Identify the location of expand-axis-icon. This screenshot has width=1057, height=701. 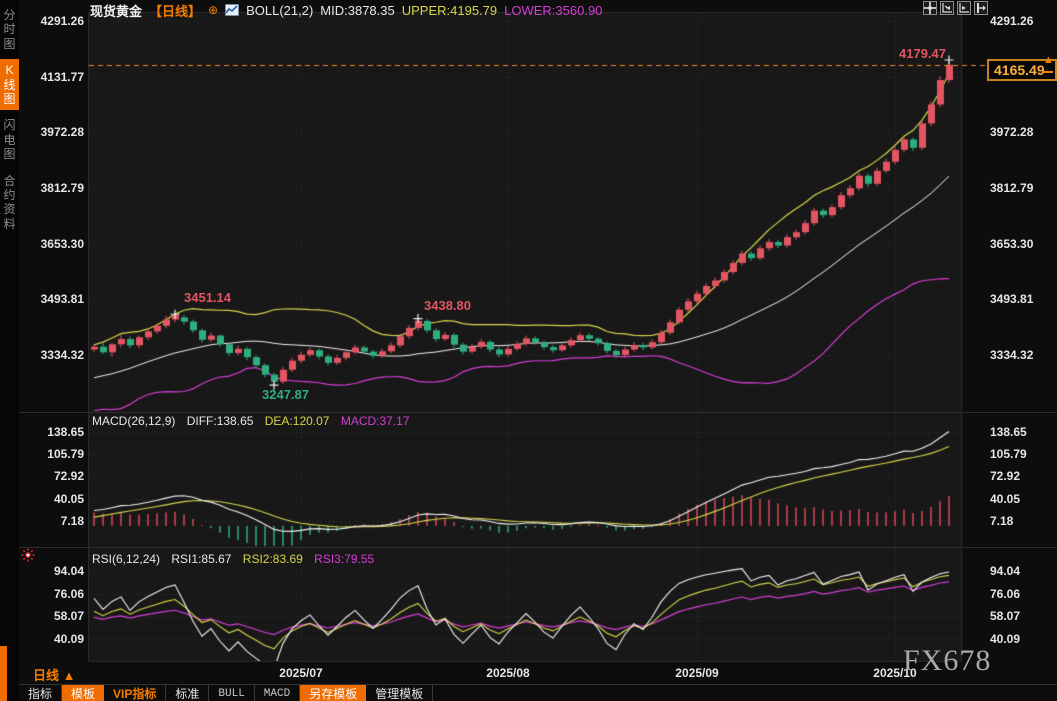
(964, 8).